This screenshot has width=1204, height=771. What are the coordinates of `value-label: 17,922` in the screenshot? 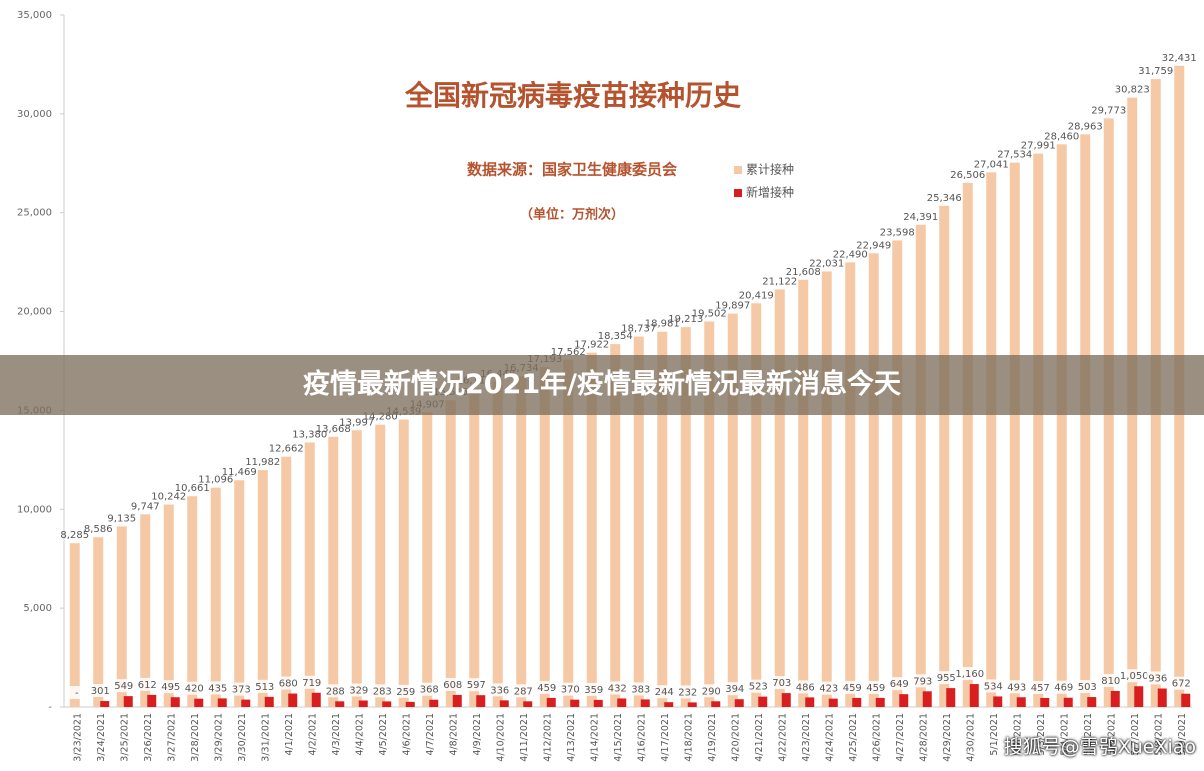 It's located at (591, 345).